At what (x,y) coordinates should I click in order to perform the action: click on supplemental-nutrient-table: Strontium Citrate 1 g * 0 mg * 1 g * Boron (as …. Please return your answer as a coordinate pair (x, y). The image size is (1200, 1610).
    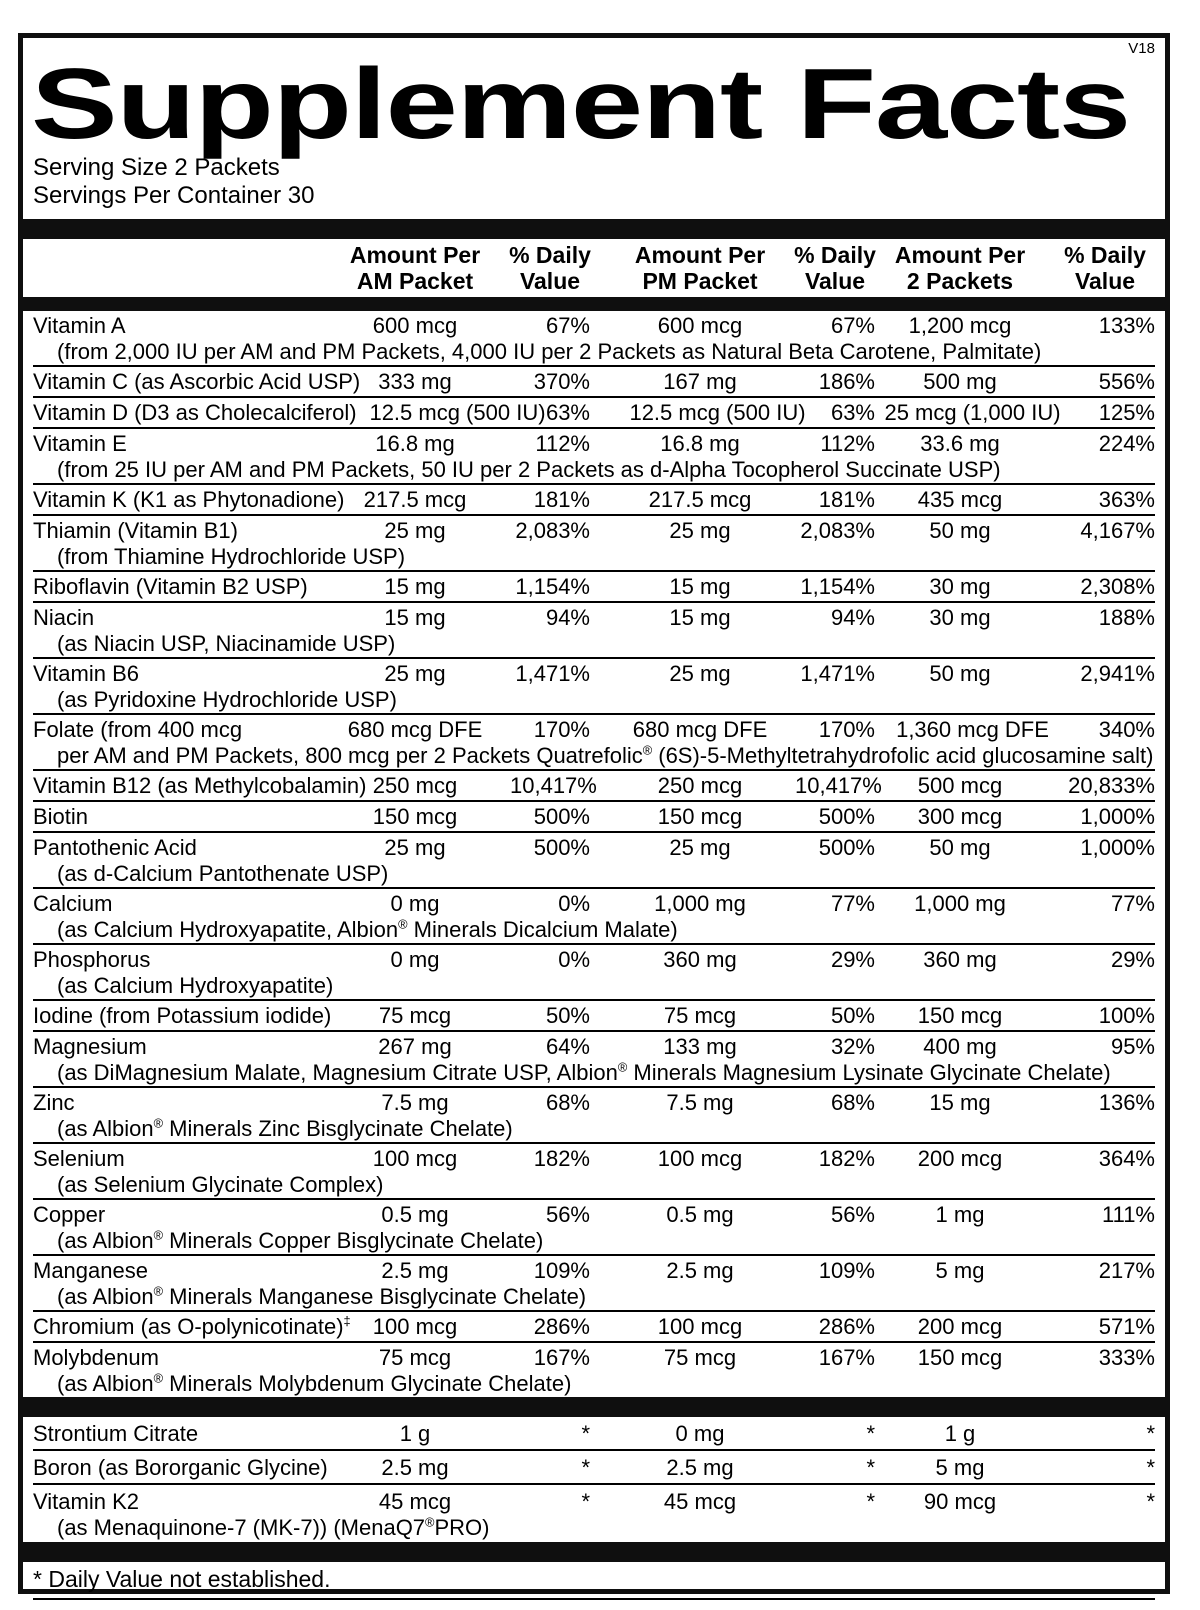
    Looking at the image, I should click on (594, 1479).